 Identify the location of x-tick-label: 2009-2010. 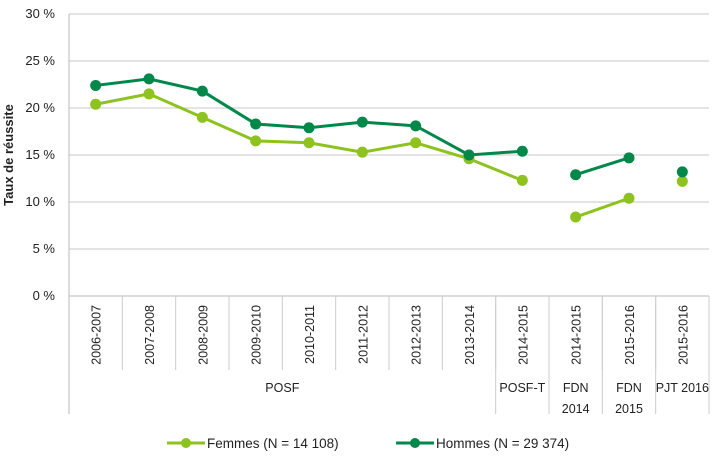
(257, 335).